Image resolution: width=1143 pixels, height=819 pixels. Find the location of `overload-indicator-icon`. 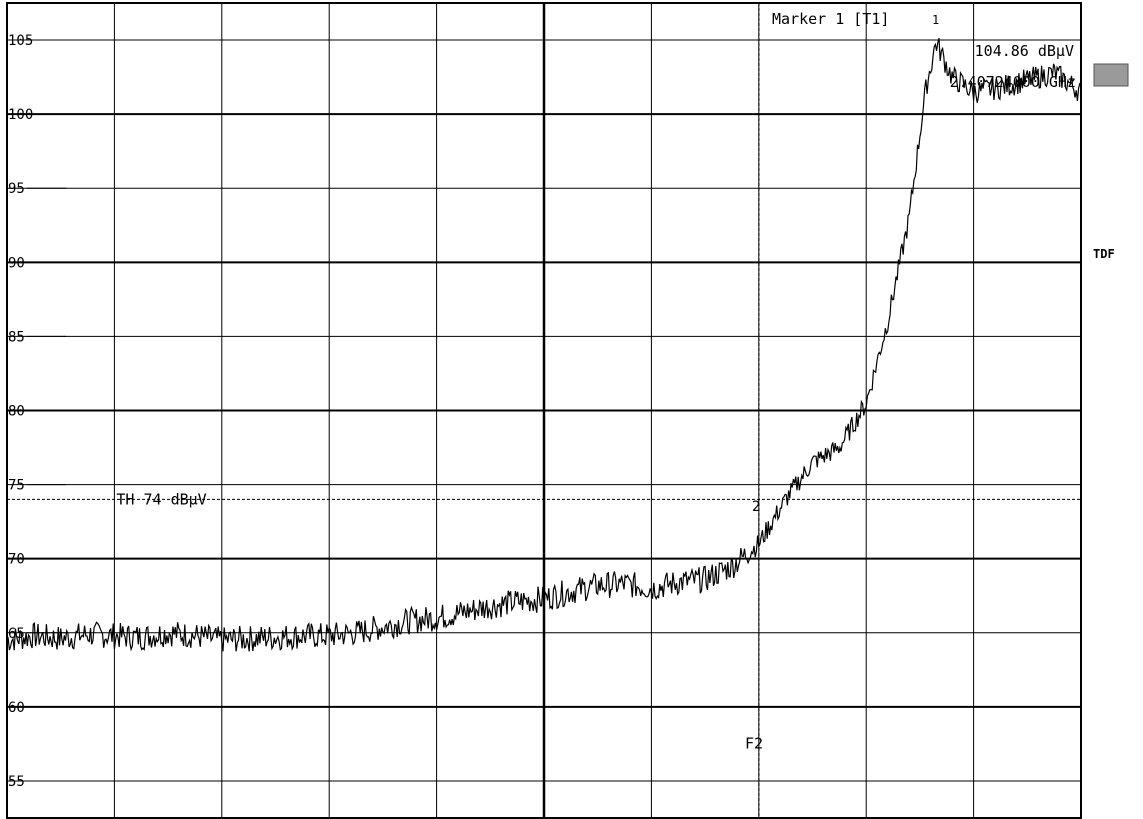

overload-indicator-icon is located at coordinates (1111, 75).